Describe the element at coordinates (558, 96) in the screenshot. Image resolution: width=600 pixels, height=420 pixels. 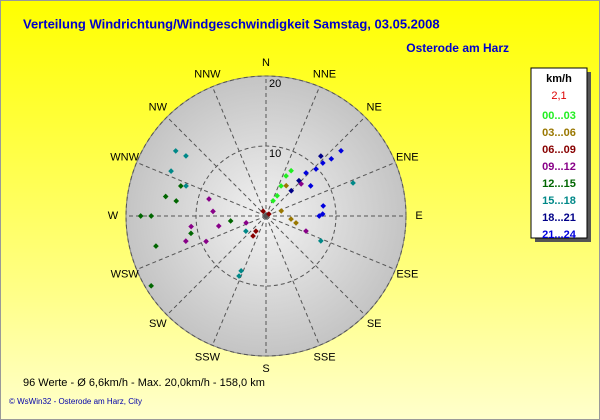
I see `legend-value: 2,1` at that location.